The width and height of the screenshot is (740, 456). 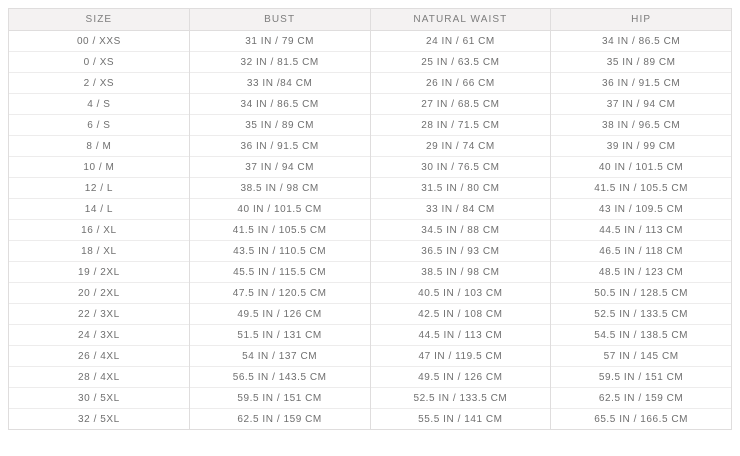 What do you see at coordinates (460, 314) in the screenshot?
I see `waist-cell: 42.5 IN / 108 CM` at bounding box center [460, 314].